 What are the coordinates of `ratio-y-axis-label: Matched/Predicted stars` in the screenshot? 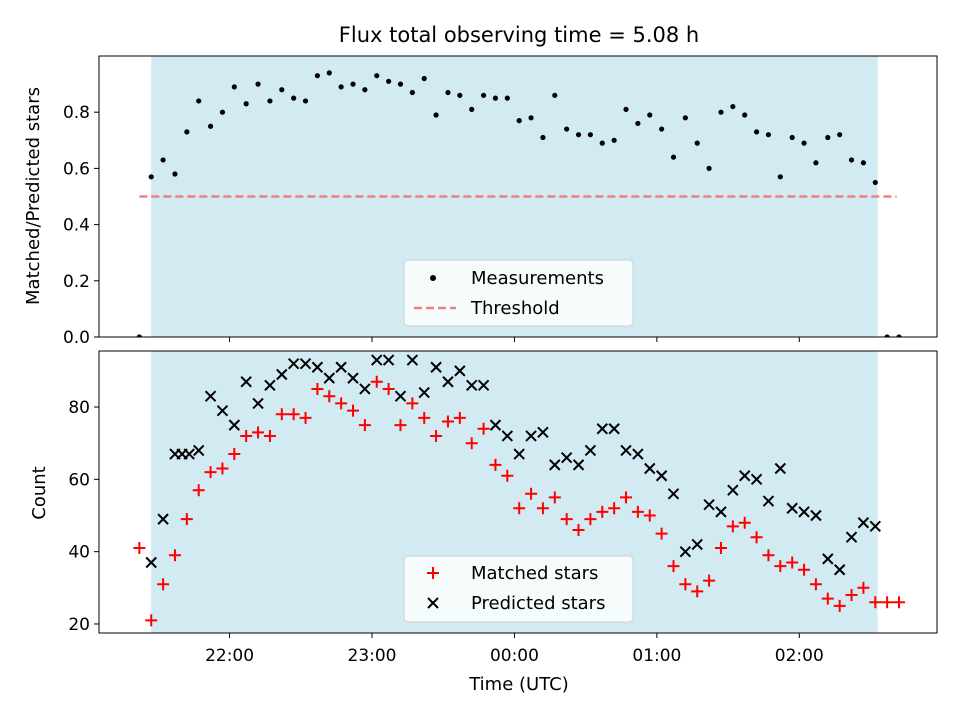 It's located at (33, 196).